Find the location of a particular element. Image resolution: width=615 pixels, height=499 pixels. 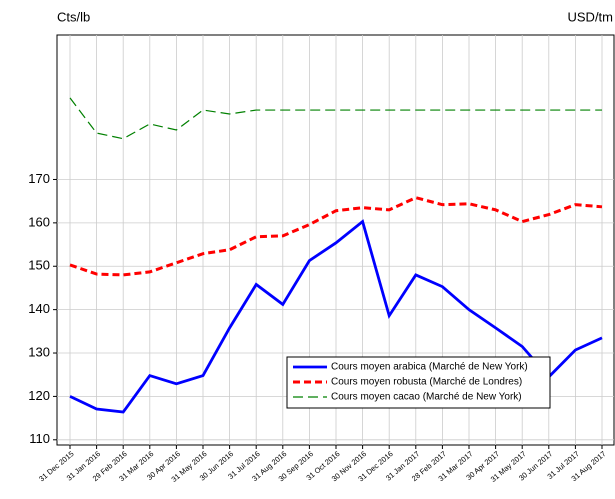

y-tick-label: 120 is located at coordinates (39, 395).